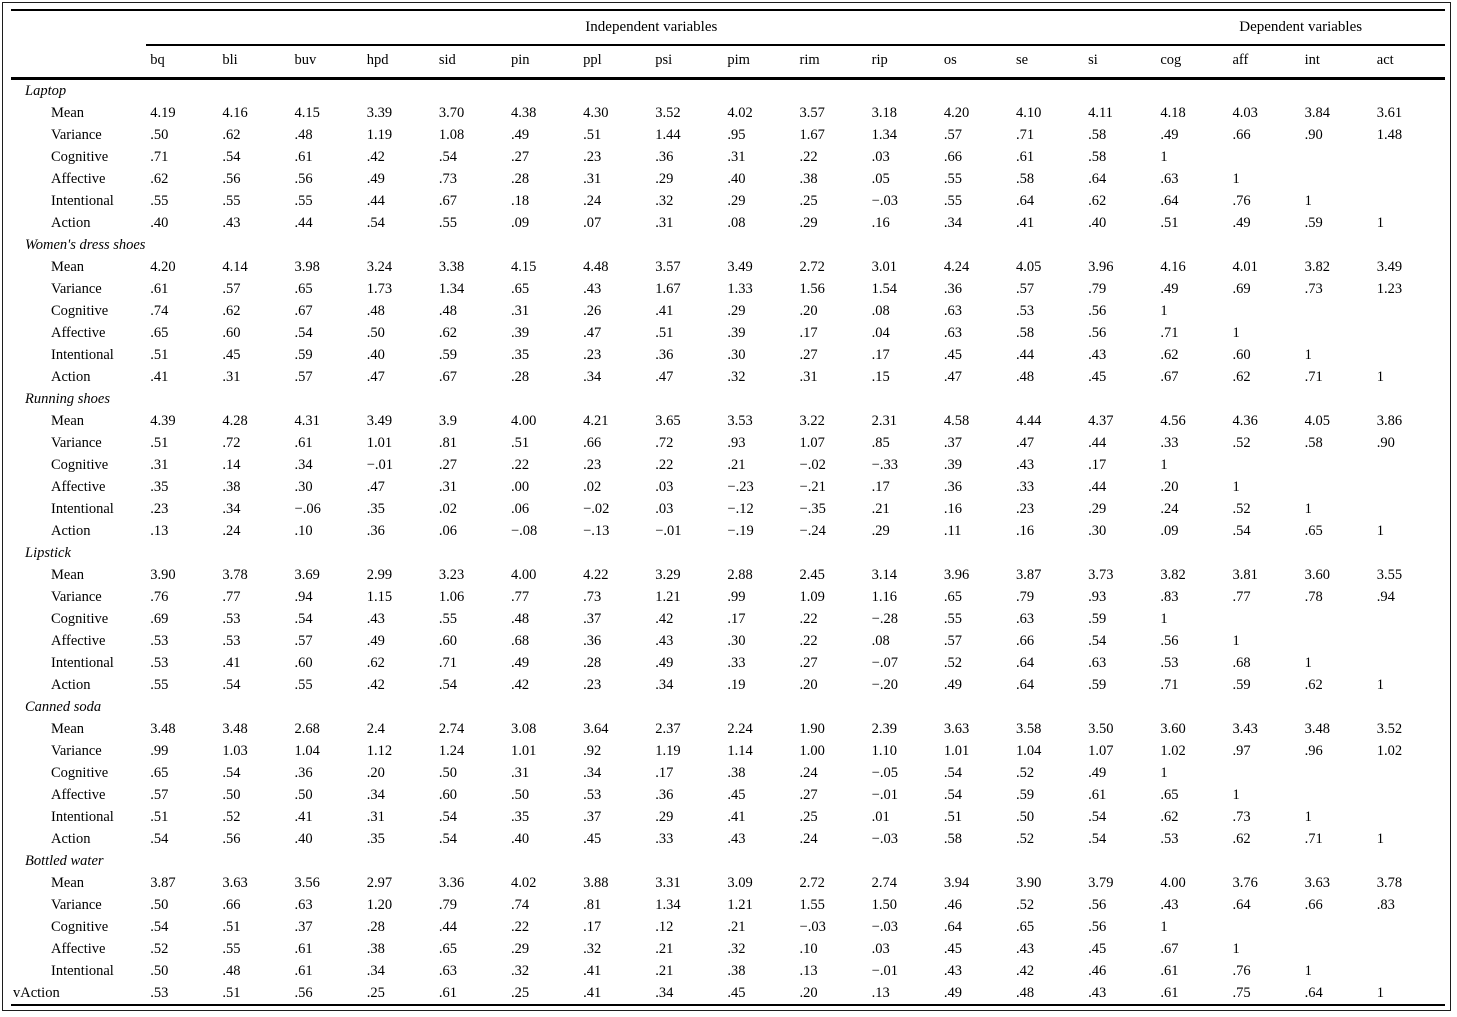 This screenshot has width=1457, height=1017. Describe the element at coordinates (1245, 882) in the screenshot. I see `value-cell: 3.76` at that location.